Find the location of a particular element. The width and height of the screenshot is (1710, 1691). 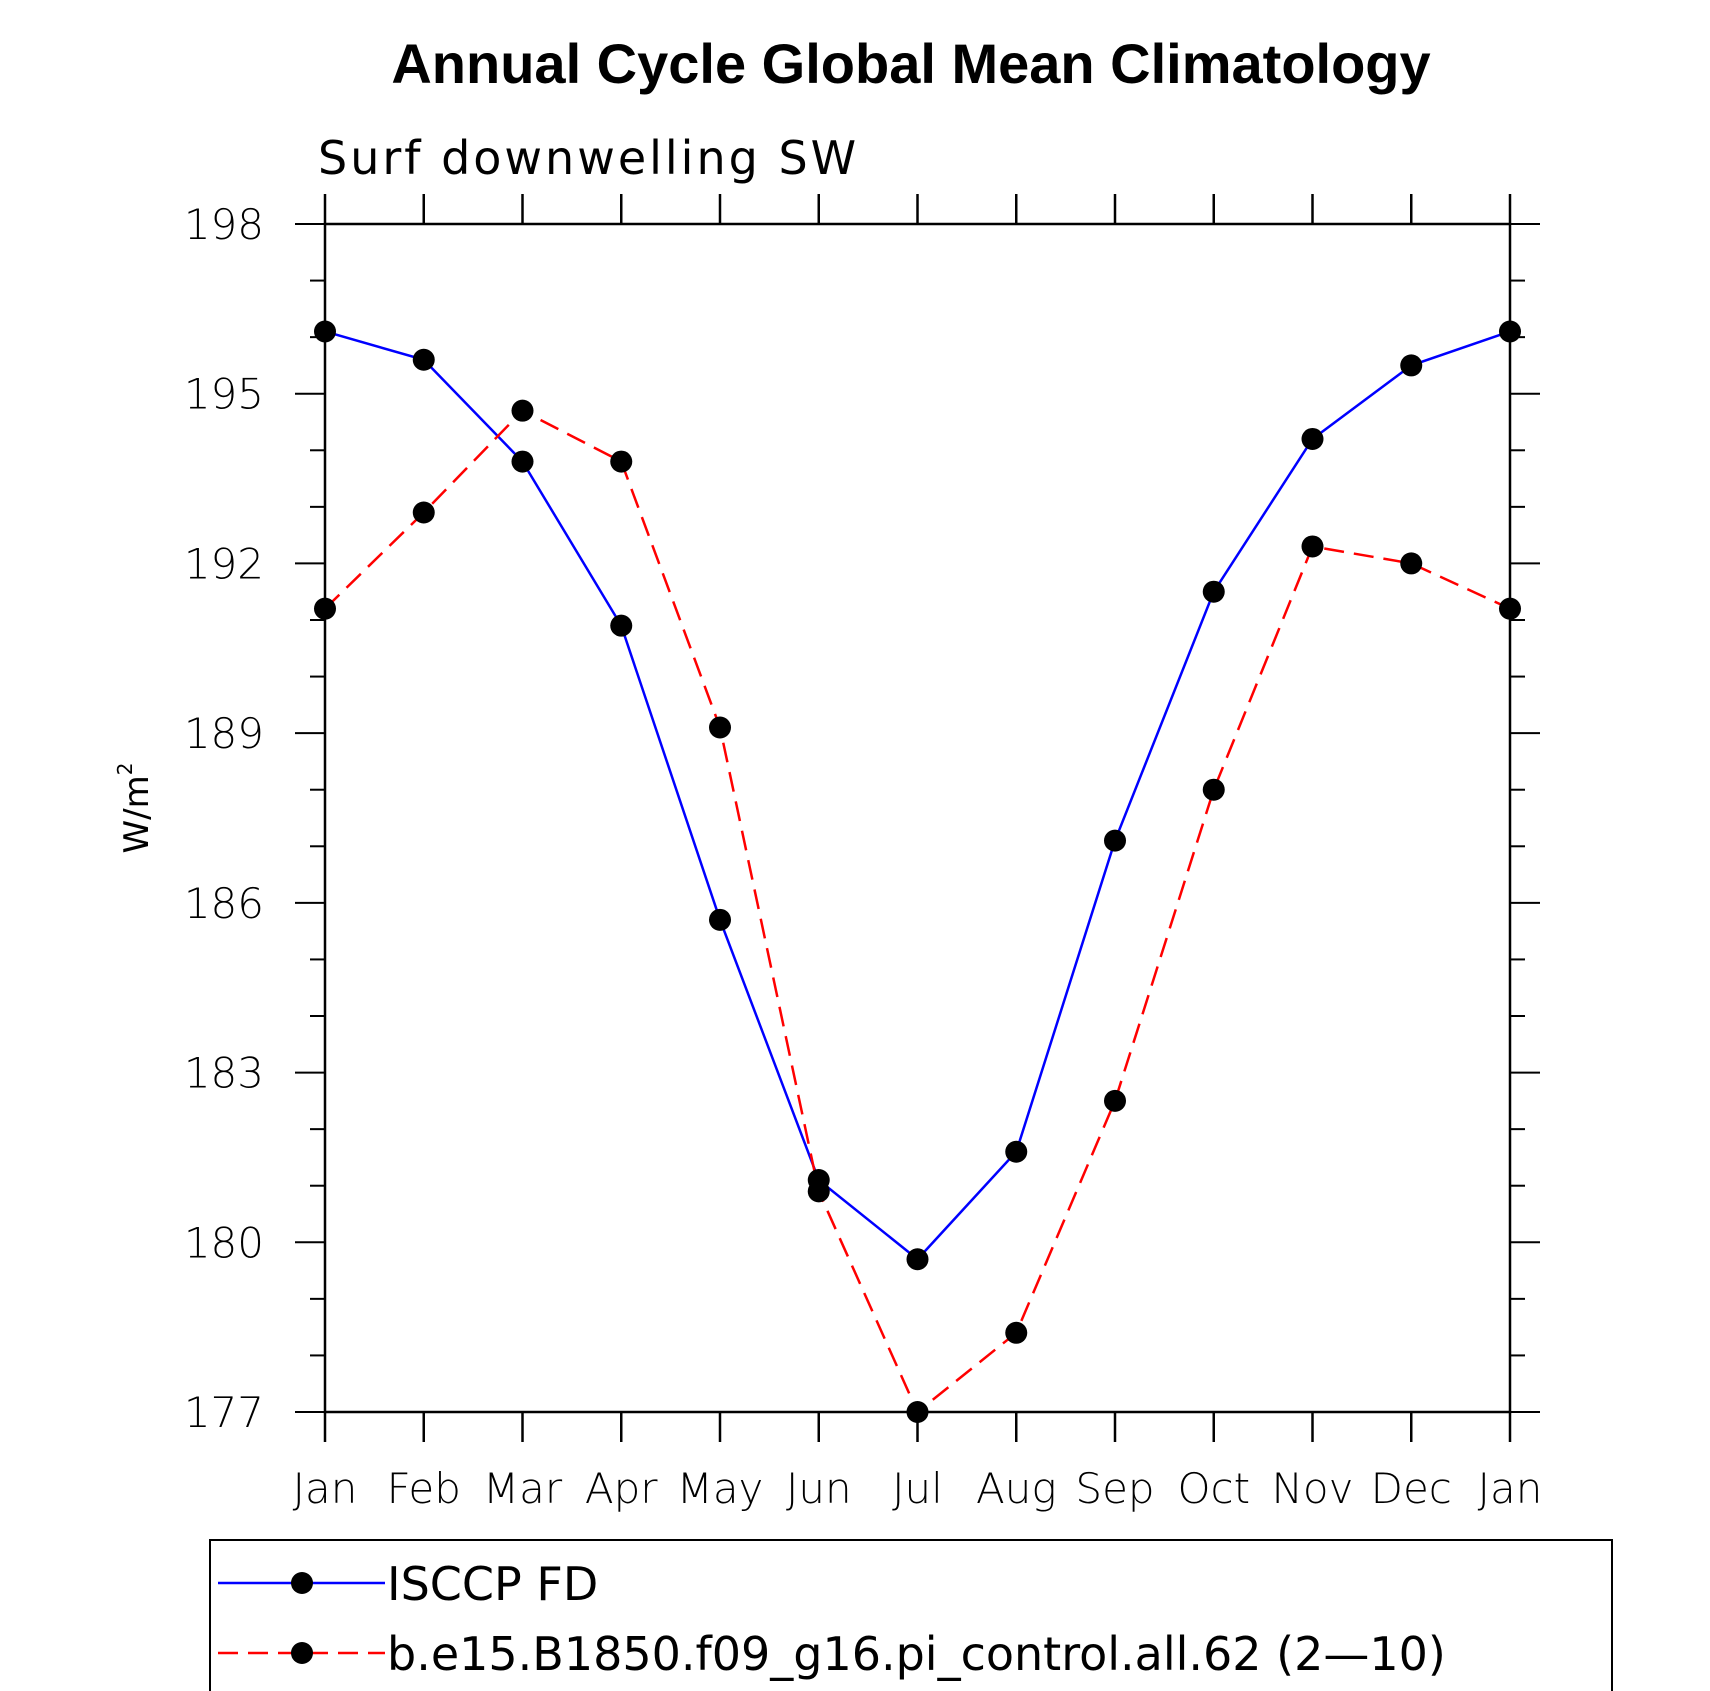

chart-subtitle: Surf downwelling SW is located at coordinates (588, 158).